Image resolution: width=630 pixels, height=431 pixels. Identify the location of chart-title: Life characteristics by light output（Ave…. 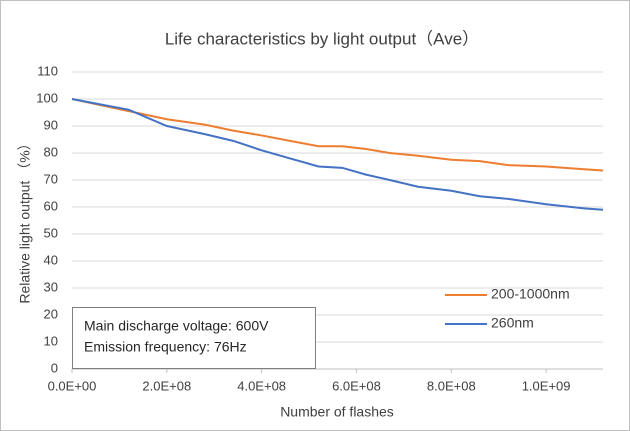
(322, 38).